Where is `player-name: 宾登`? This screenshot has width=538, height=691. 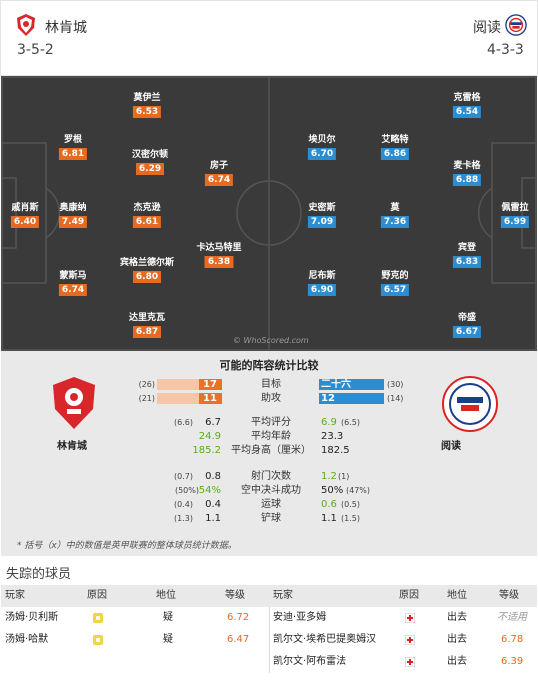 player-name: 宾登 is located at coordinates (466, 248).